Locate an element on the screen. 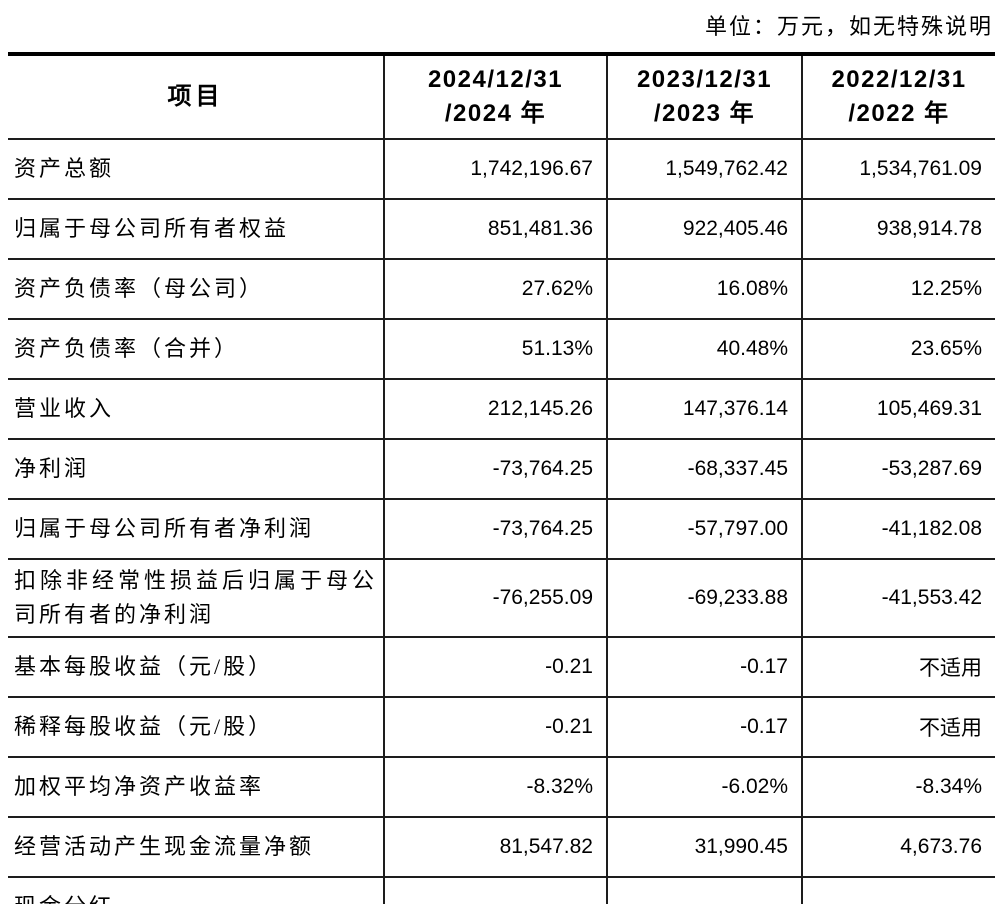  table-row: 净利润 -73,764.25 -68,337.45 -53,287.69 is located at coordinates (501, 469).